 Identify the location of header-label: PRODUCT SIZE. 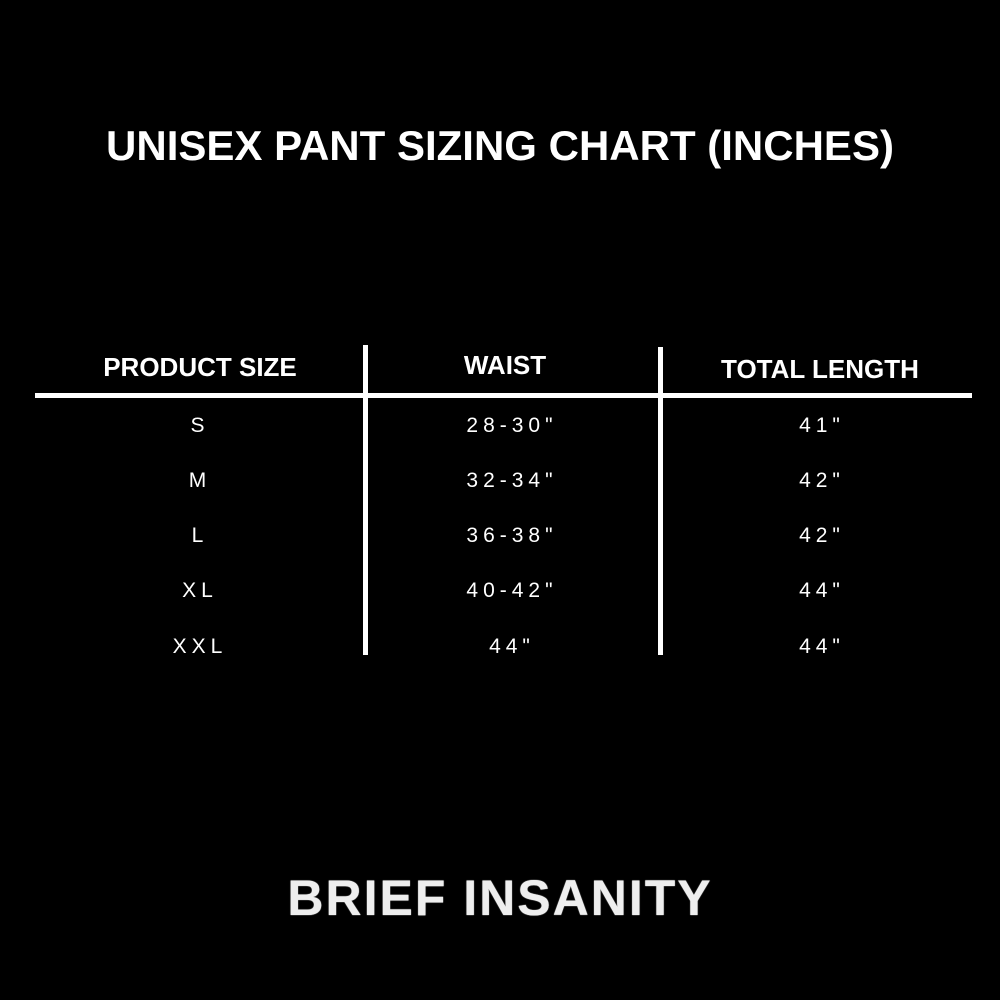
(200, 367).